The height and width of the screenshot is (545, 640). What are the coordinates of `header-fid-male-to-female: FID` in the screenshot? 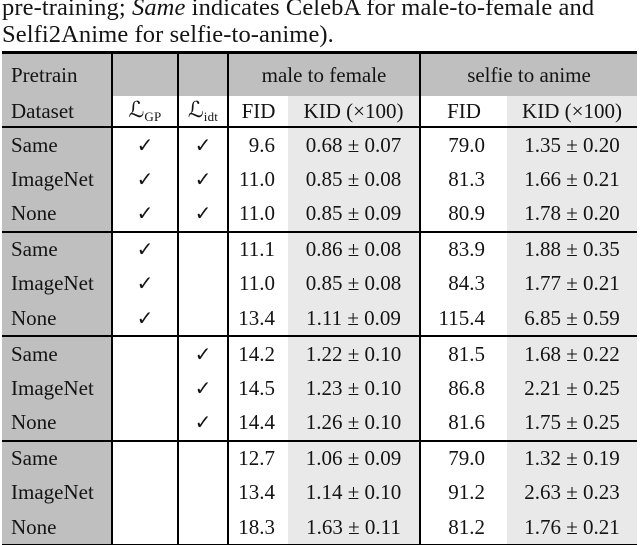 It's located at (258, 112).